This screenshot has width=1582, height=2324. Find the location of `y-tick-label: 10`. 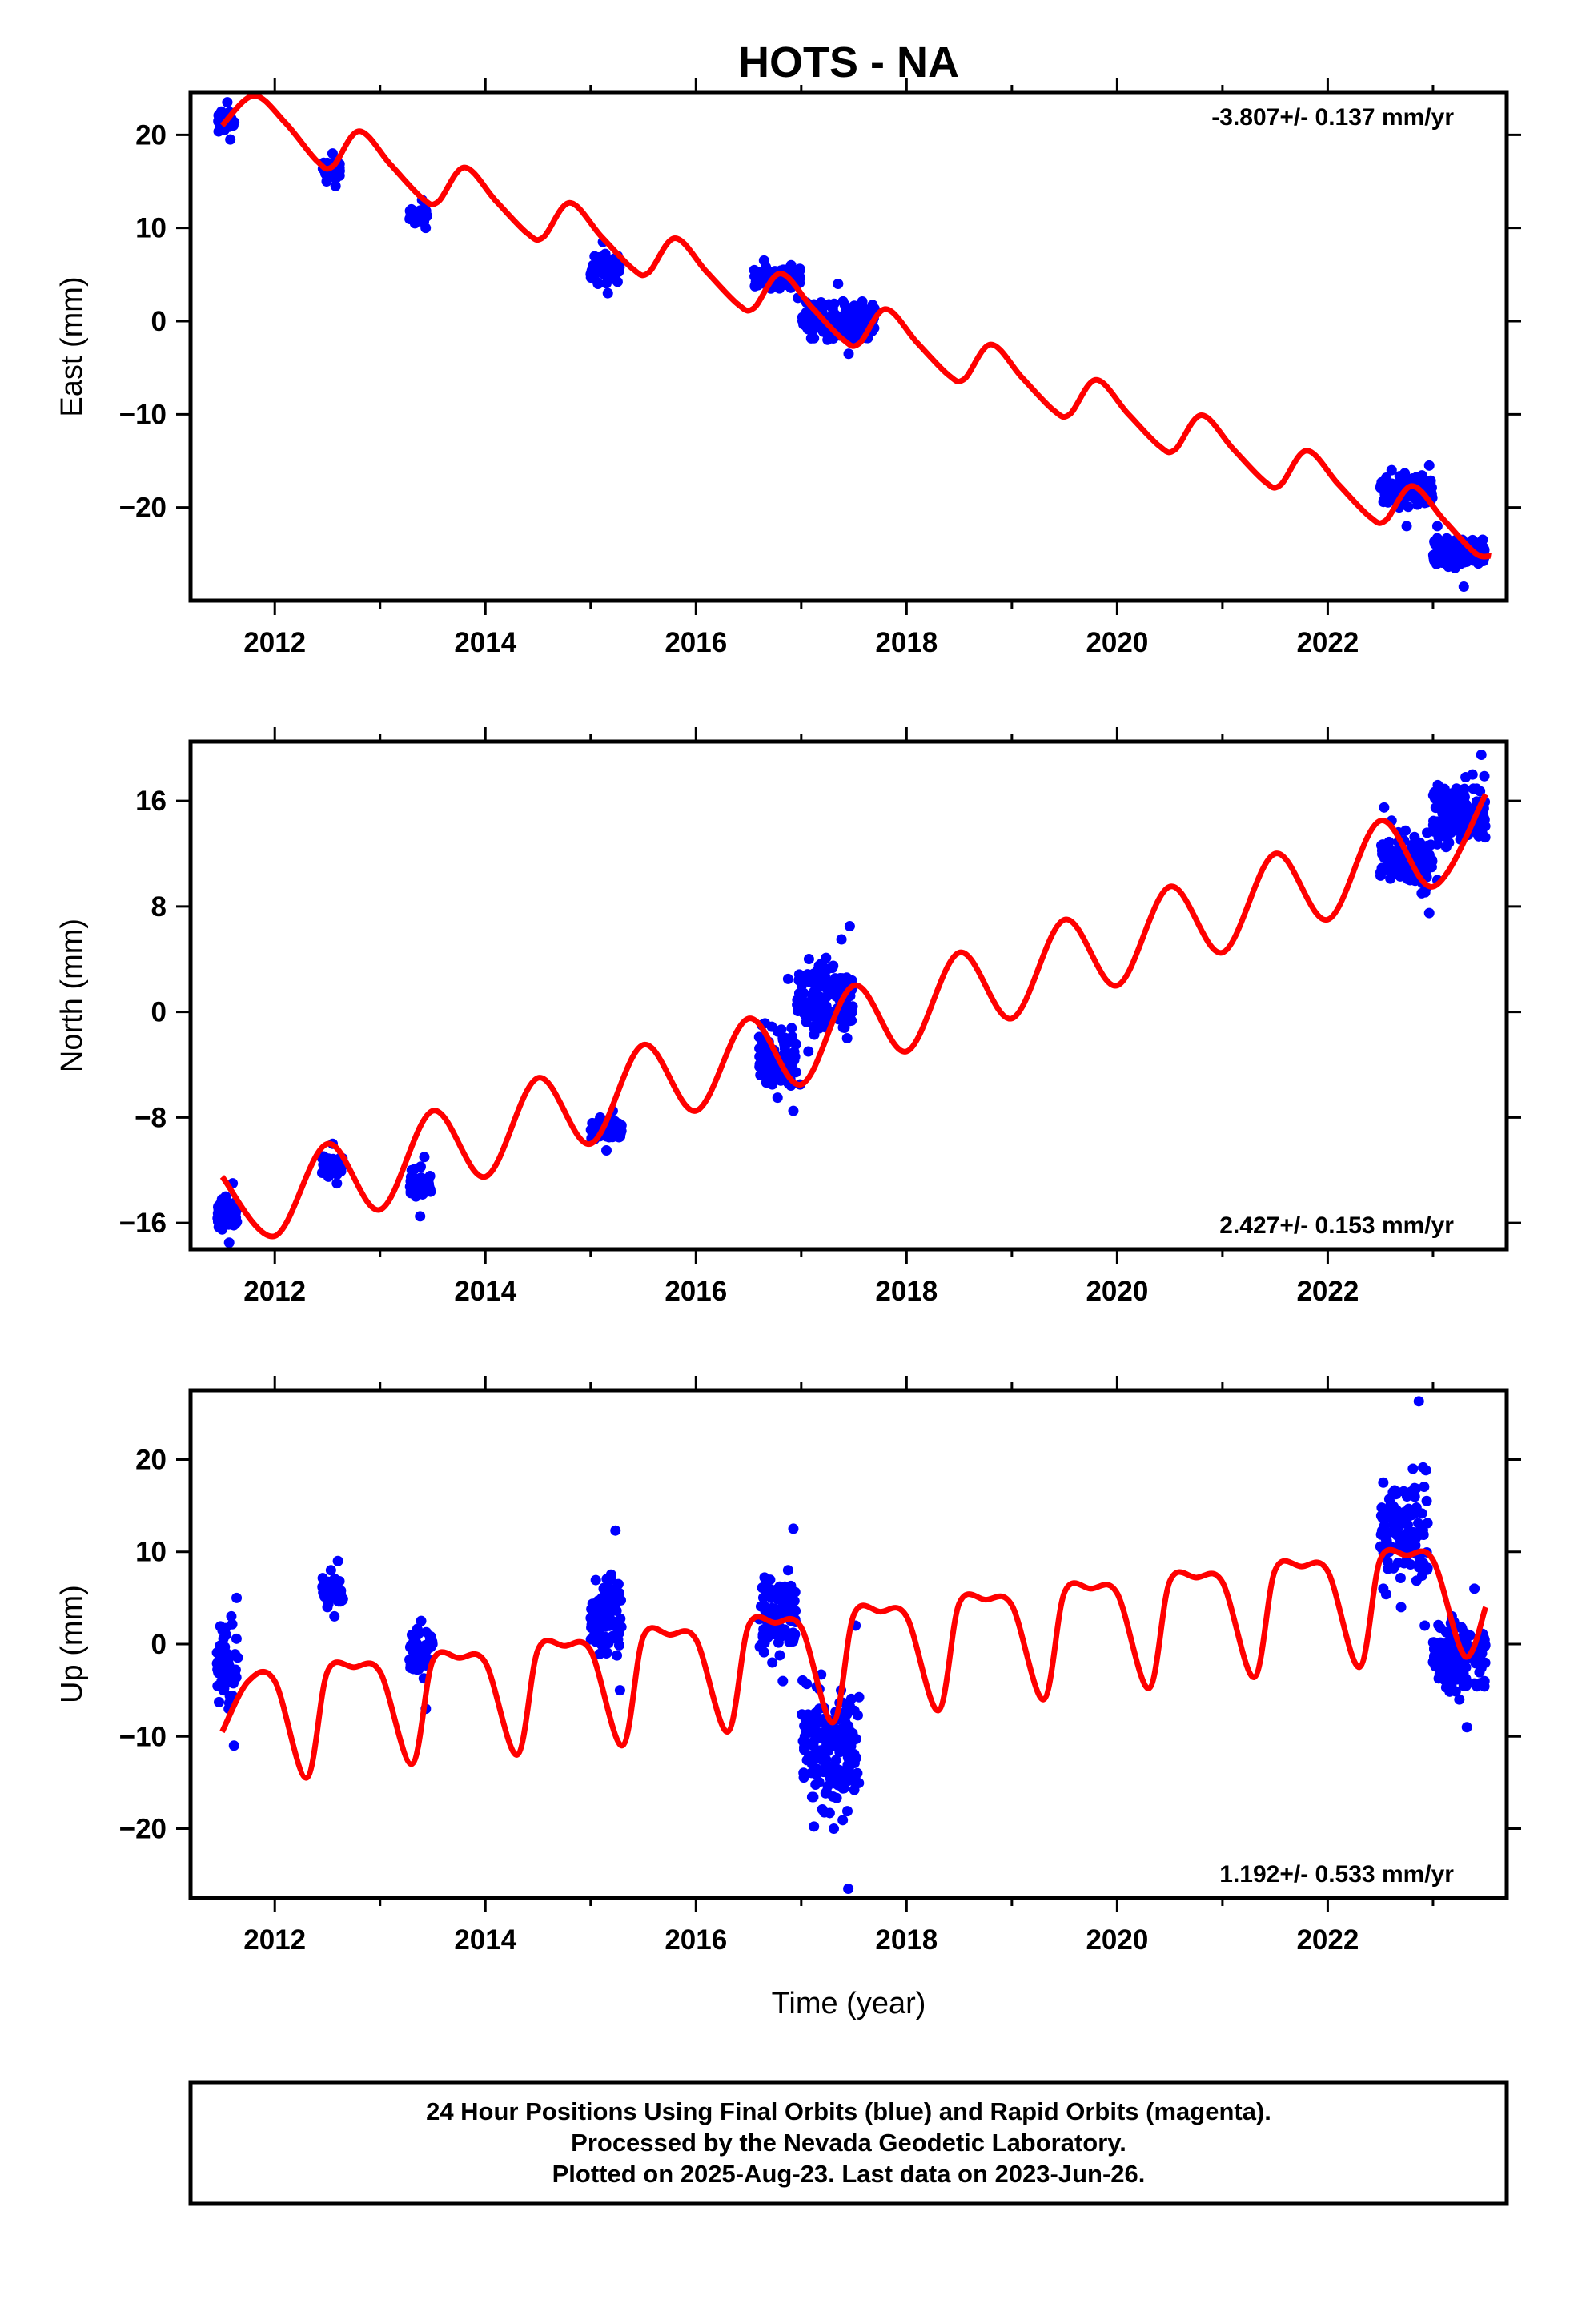

y-tick-label: 10 is located at coordinates (151, 228).